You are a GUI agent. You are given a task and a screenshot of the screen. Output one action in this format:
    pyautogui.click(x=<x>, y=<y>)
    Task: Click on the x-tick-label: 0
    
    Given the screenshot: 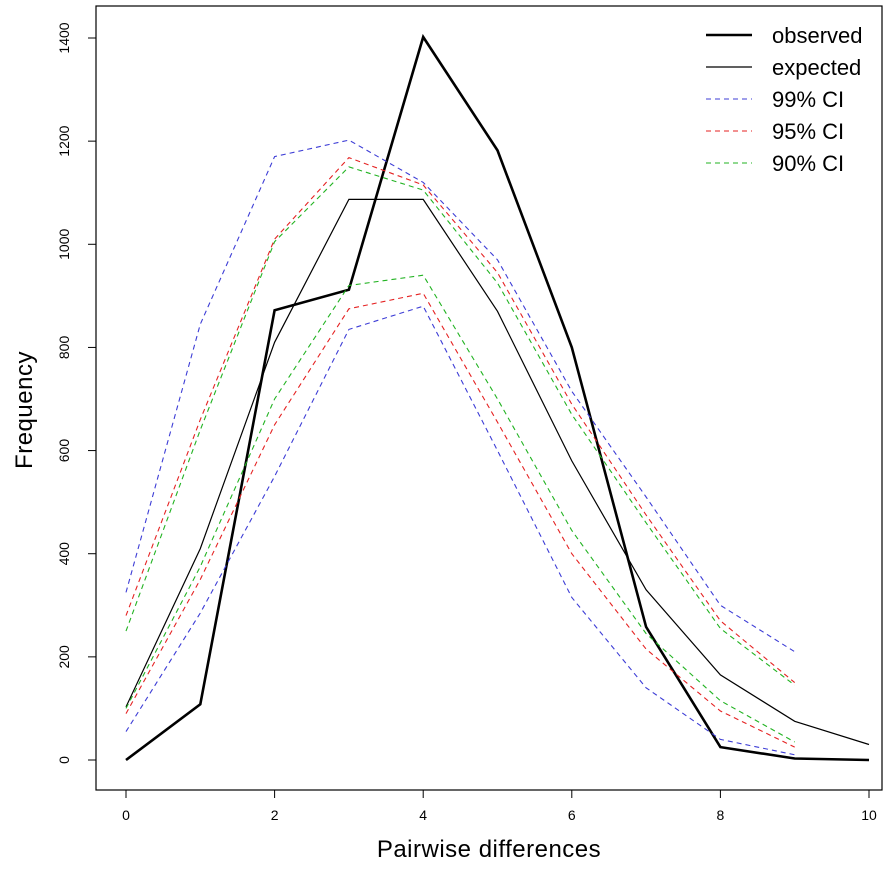 What is the action you would take?
    pyautogui.click(x=126, y=815)
    